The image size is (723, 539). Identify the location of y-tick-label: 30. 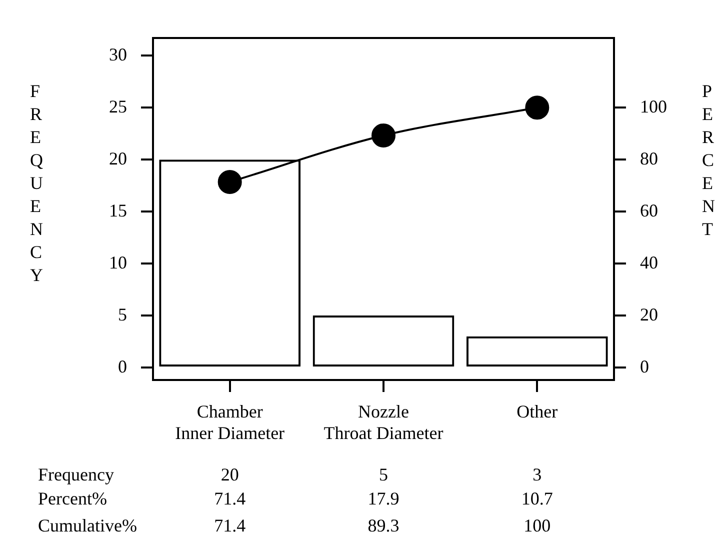
(118, 54).